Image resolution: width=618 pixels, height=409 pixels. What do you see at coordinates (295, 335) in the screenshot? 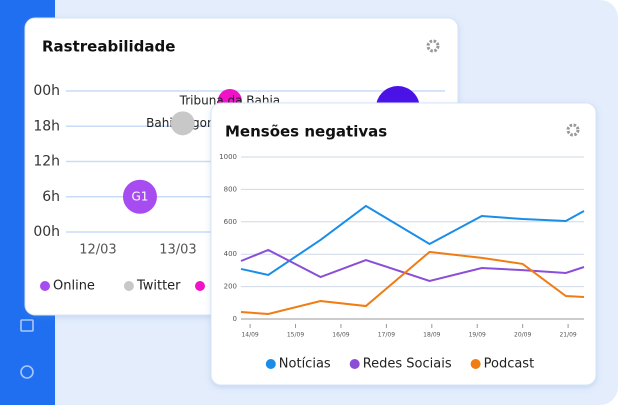
I see `x-tick-label: 15/09` at bounding box center [295, 335].